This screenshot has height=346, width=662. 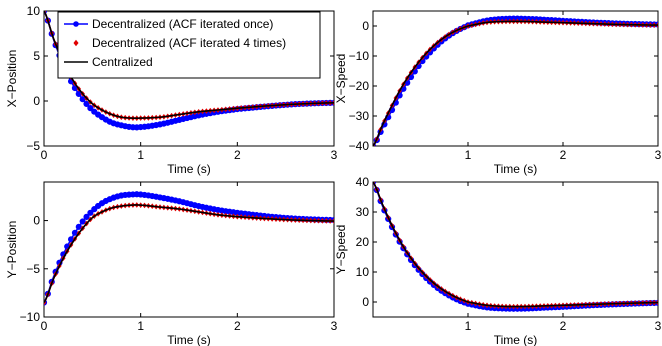 What do you see at coordinates (76, 24) in the screenshot?
I see `legend-circle-marker` at bounding box center [76, 24].